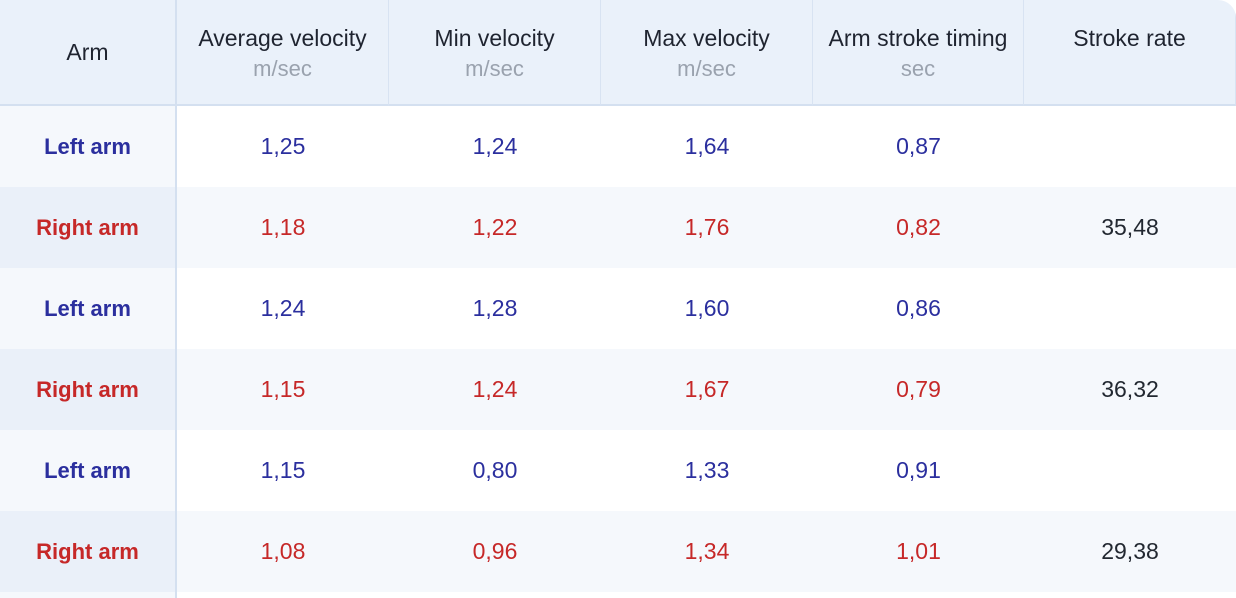  Describe the element at coordinates (918, 53) in the screenshot. I see `header-arm-stroke-timing: Arm stroke timing sec` at that location.